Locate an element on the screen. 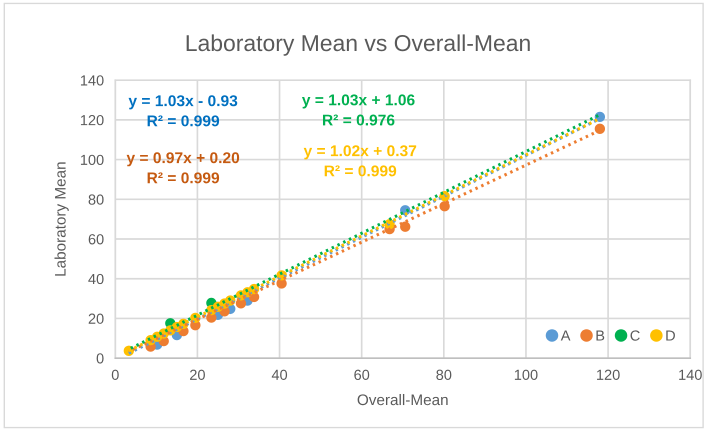 The height and width of the screenshot is (431, 716). annotation: y = 1.03x + 1.06 R² = 0.976 is located at coordinates (358, 110).